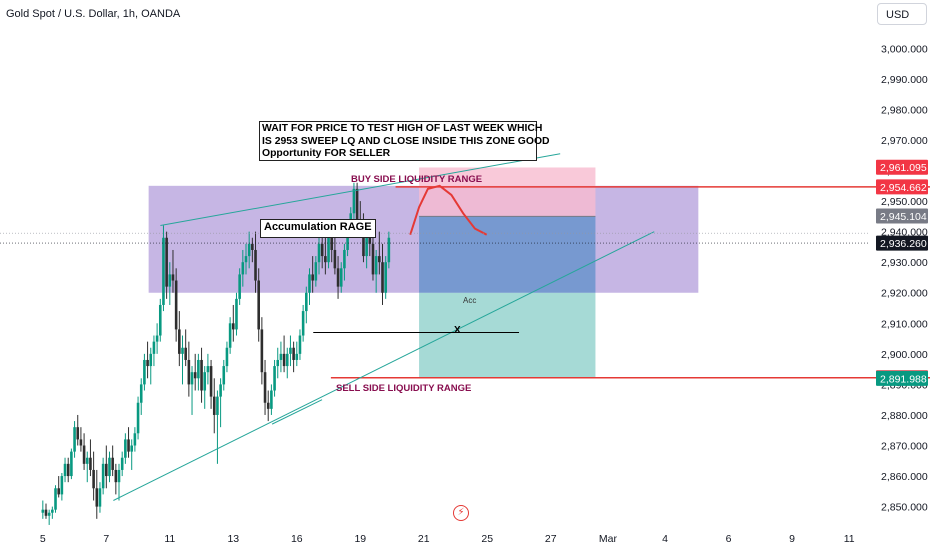  Describe the element at coordinates (487, 539) in the screenshot. I see `x-tick-label: 25` at that location.